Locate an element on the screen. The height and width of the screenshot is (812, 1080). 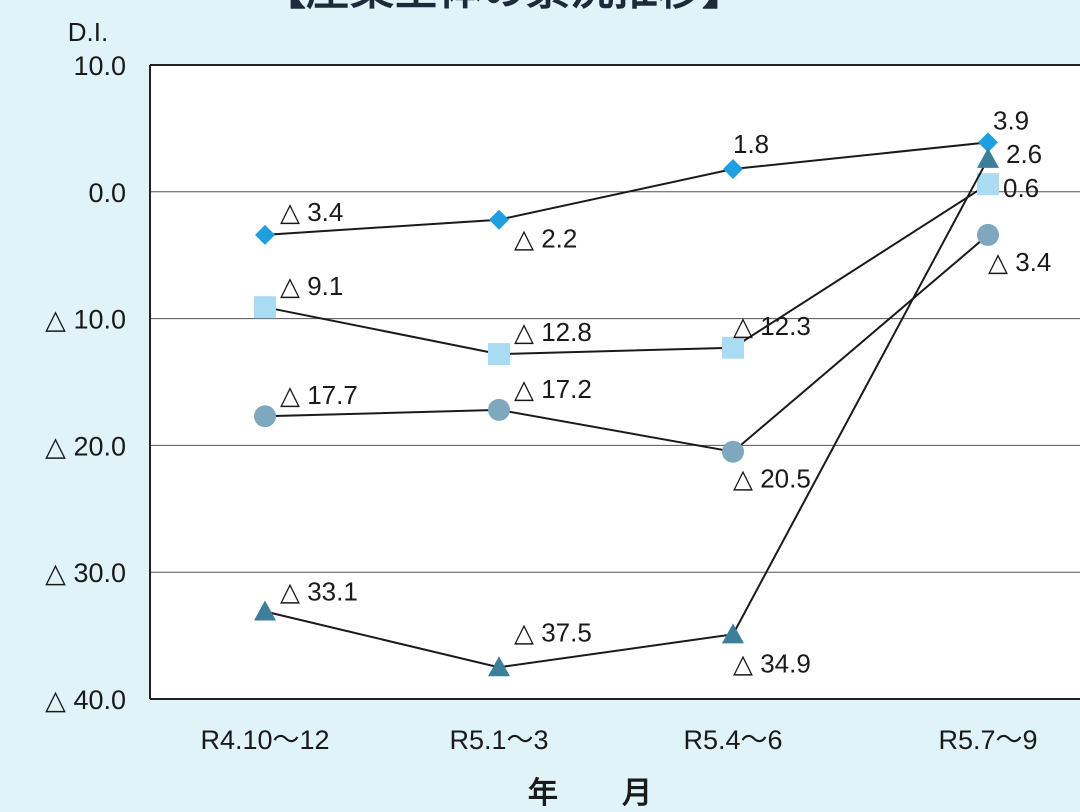
data-label: △ 34.9 is located at coordinates (772, 663).